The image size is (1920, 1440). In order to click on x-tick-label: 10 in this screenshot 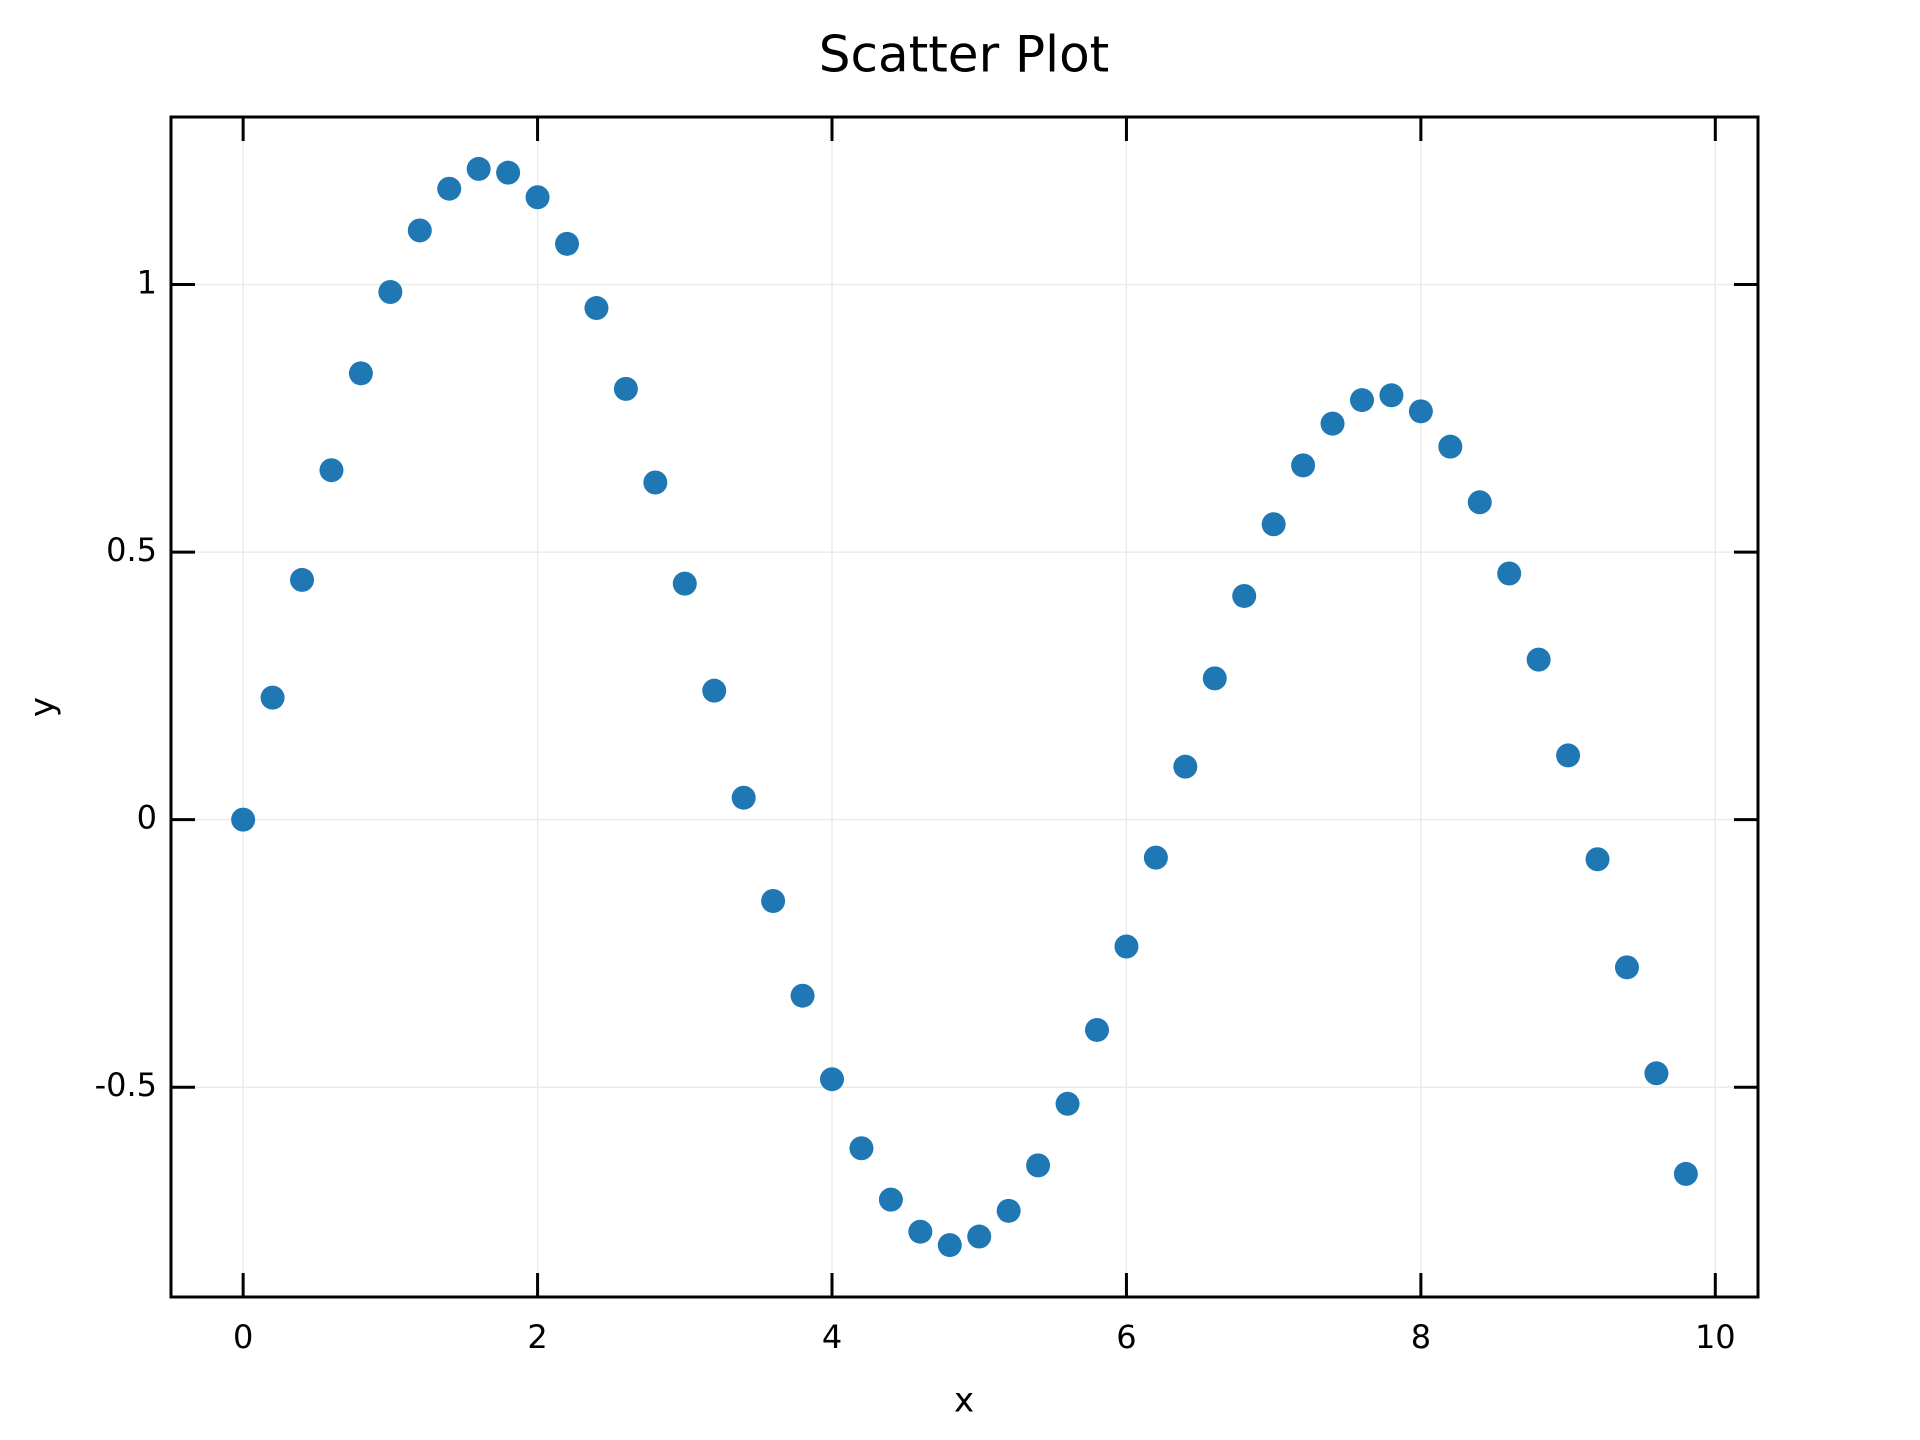, I will do `click(1715, 1337)`.